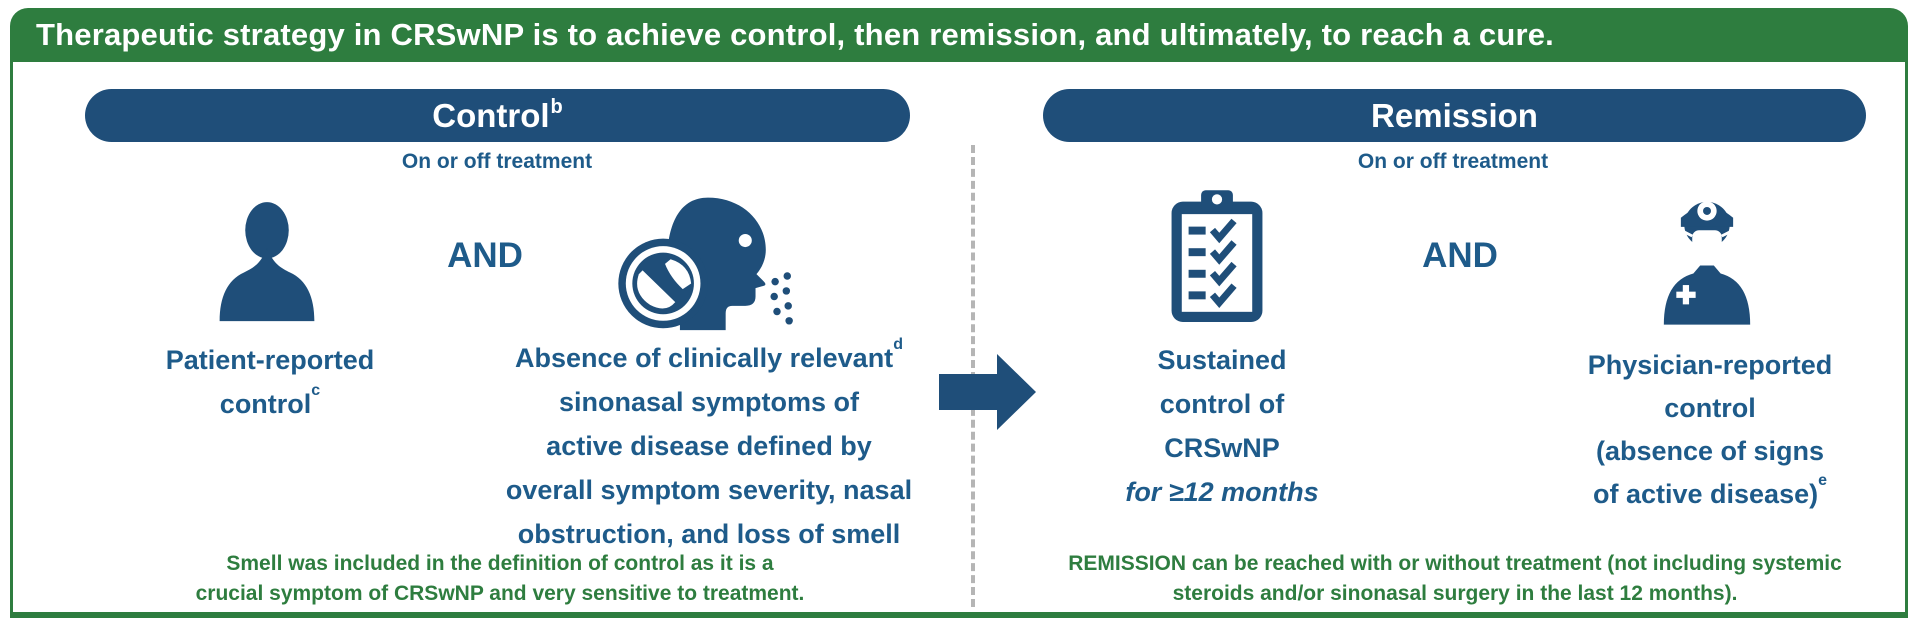 This screenshot has width=1920, height=626. I want to click on patient-reported-caption: Patient-reported controlc, so click(270, 382).